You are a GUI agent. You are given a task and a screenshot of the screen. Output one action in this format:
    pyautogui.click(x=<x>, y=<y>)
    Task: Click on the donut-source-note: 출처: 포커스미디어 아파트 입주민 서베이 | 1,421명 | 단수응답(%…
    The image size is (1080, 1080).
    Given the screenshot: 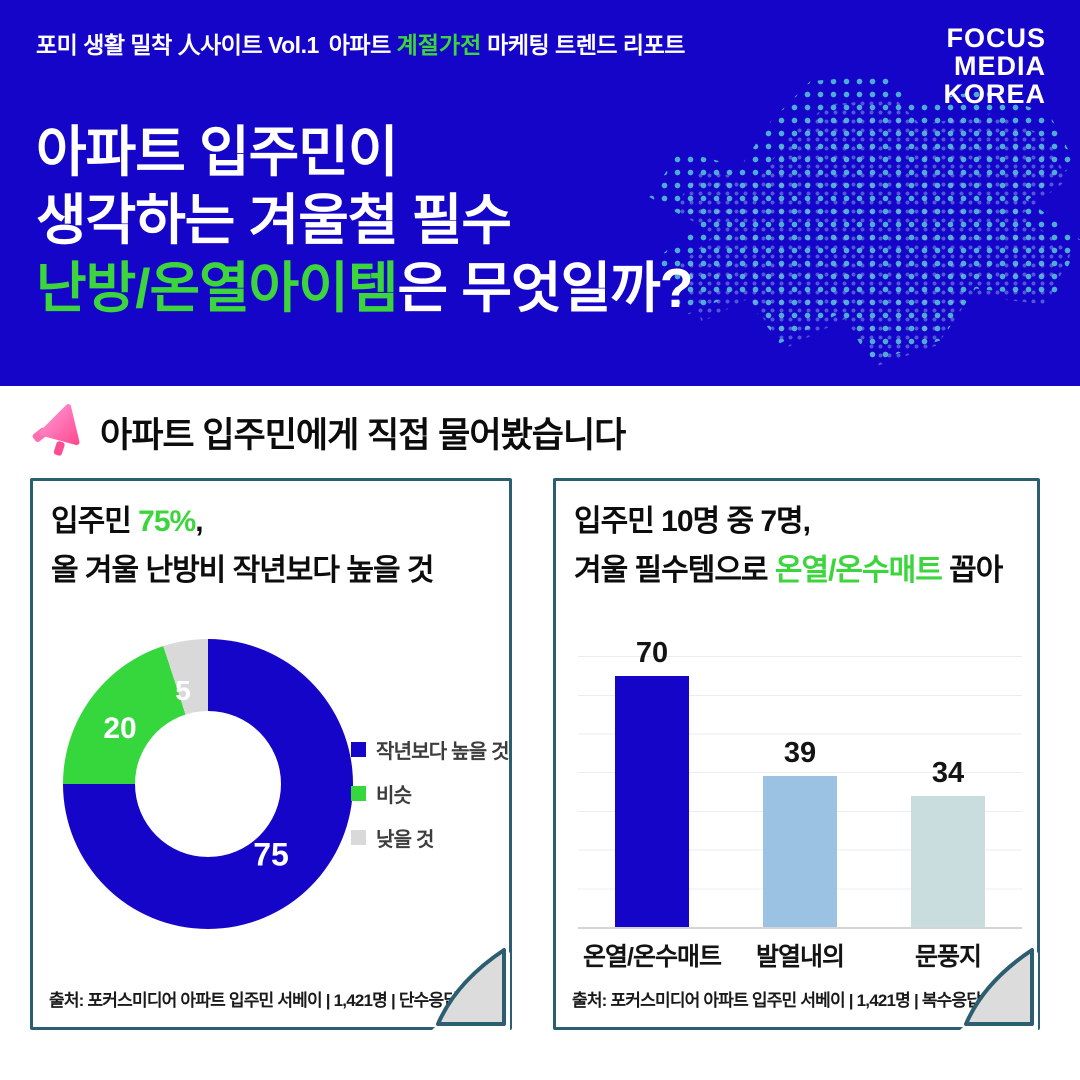 What is the action you would take?
    pyautogui.click(x=266, y=1000)
    